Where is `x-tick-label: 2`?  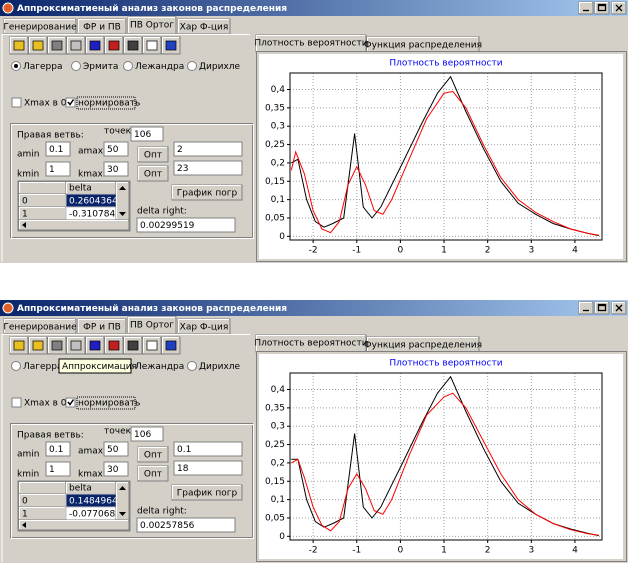 x-tick-label: 2 is located at coordinates (488, 551).